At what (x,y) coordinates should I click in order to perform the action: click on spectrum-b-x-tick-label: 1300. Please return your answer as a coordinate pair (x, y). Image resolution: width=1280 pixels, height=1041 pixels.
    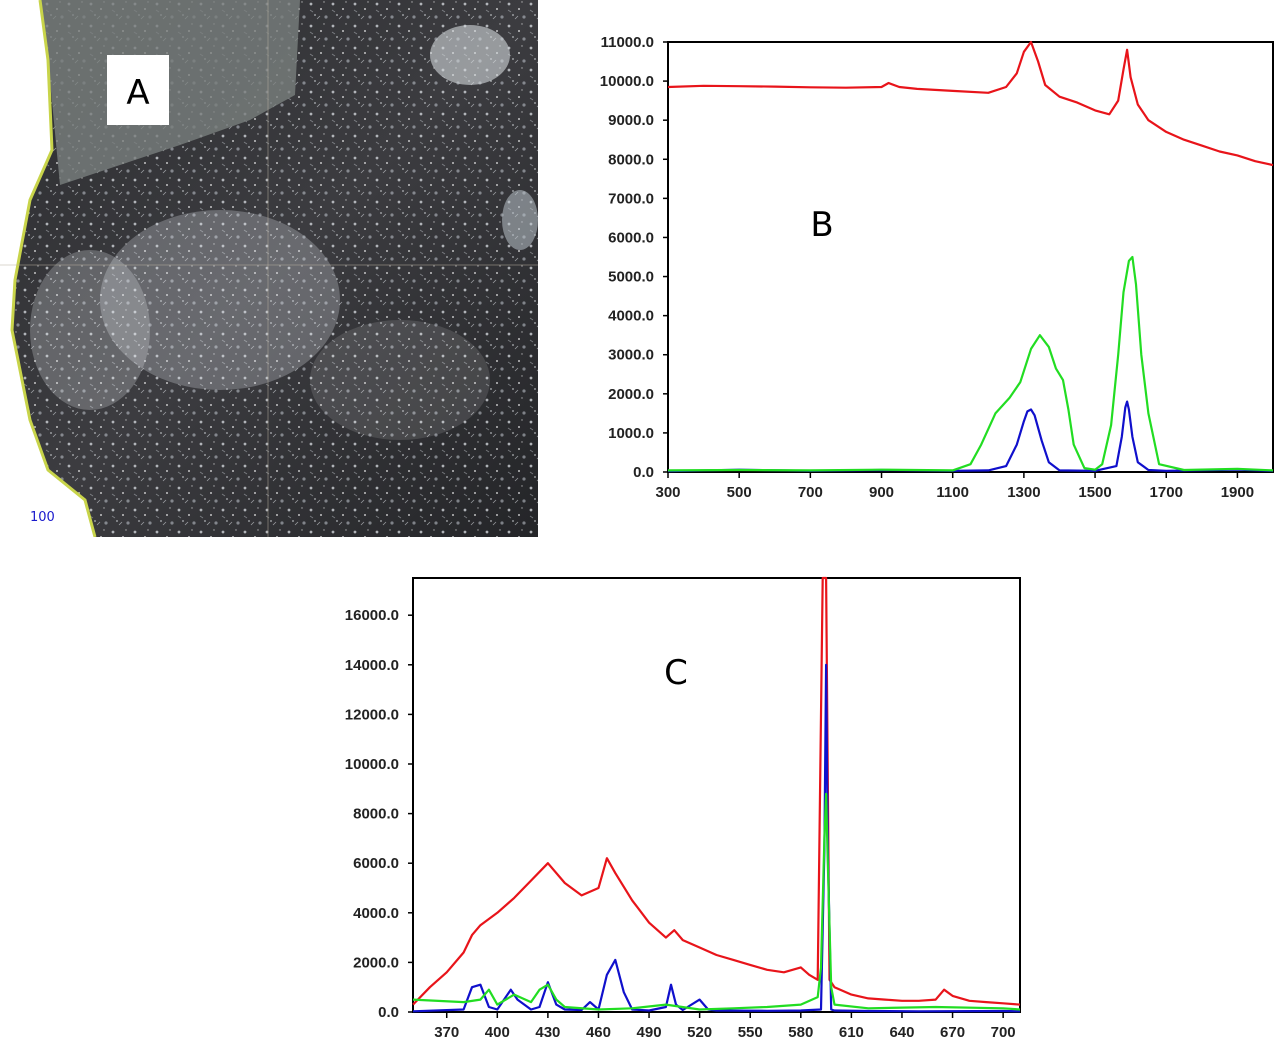
    Looking at the image, I should click on (1023, 492).